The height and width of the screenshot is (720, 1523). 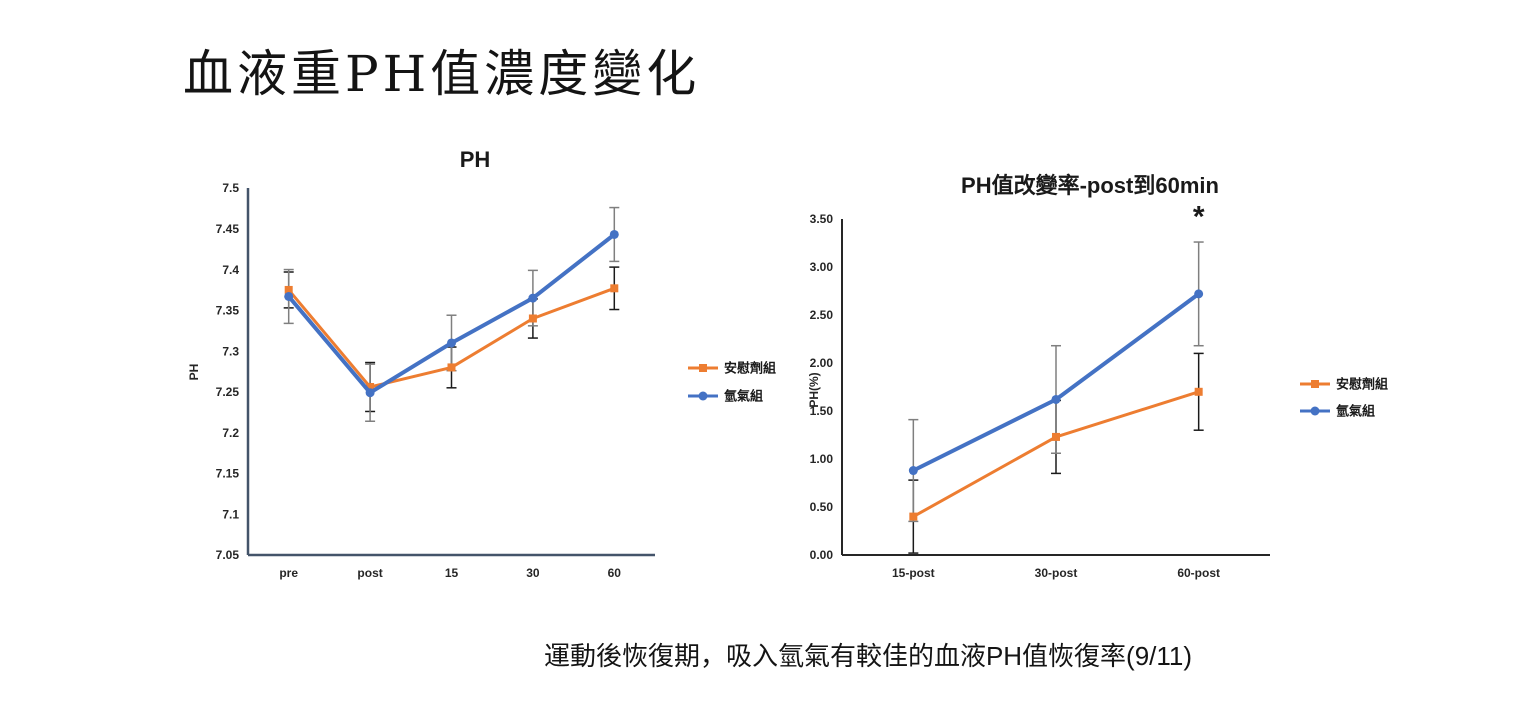 What do you see at coordinates (228, 555) in the screenshot?
I see `y-tick-label: 7.05` at bounding box center [228, 555].